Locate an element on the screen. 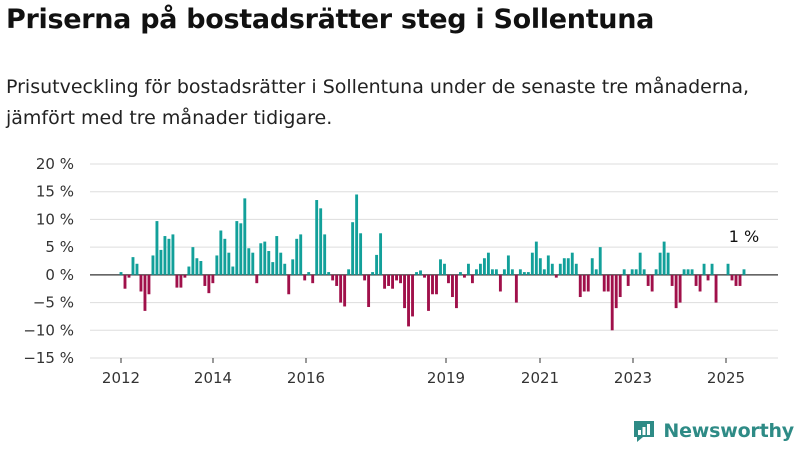  y-tick-label: 20 % is located at coordinates (55, 164).